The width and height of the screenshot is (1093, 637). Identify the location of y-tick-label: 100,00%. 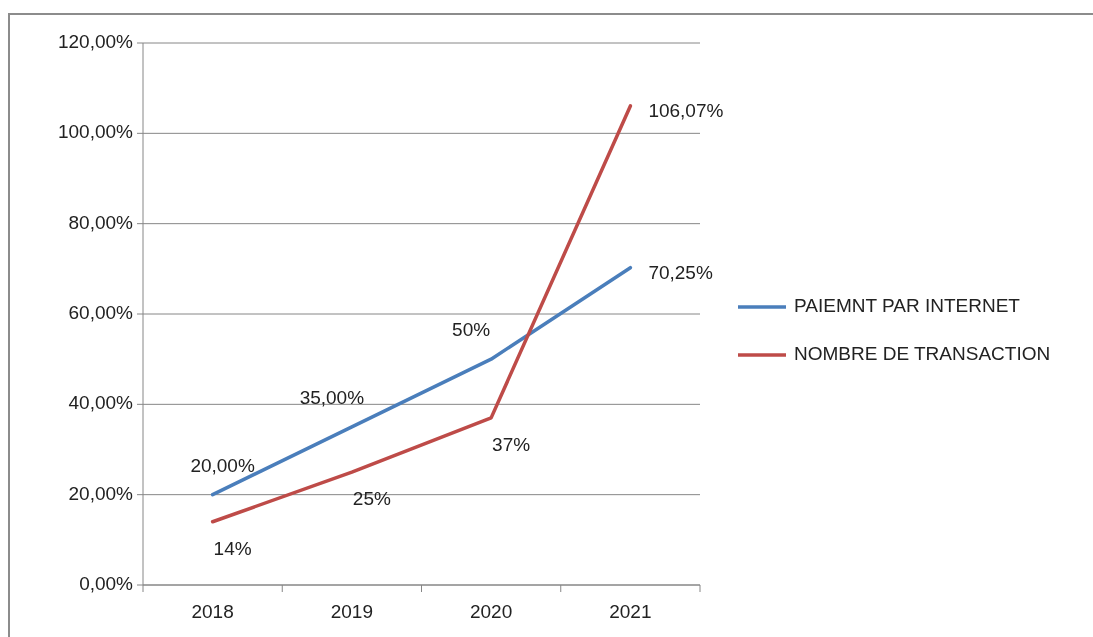
(95, 132).